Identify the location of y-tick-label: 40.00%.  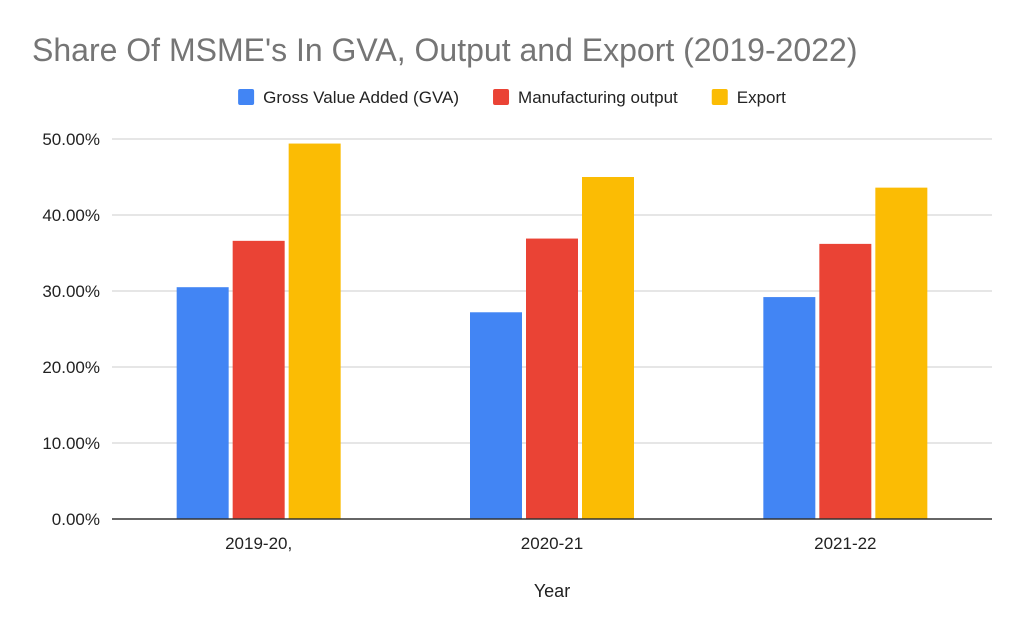
(71, 215).